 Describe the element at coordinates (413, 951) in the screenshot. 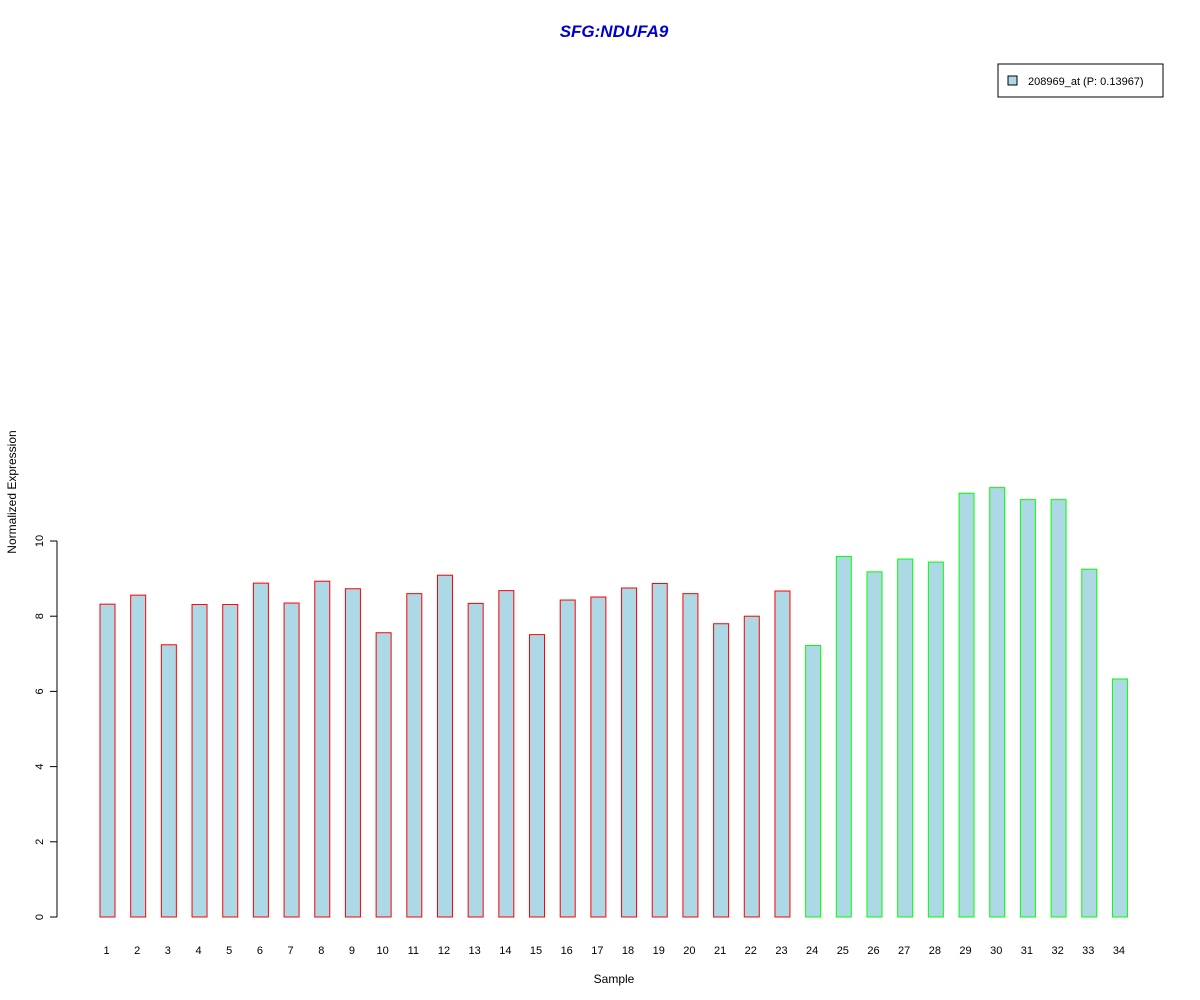

I see `x-tick-label: 11` at that location.